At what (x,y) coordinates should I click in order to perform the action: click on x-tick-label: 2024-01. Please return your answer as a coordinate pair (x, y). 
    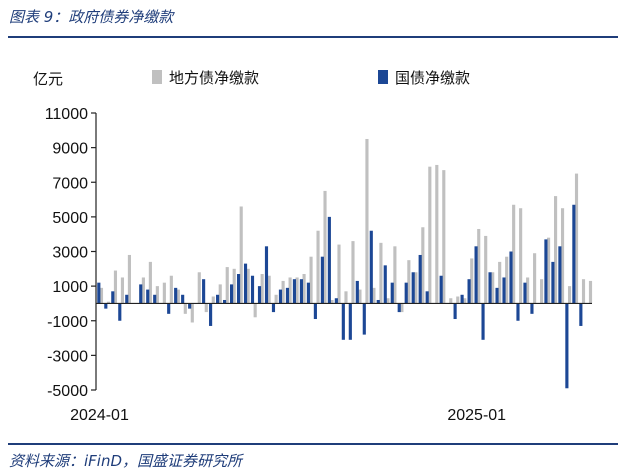
    Looking at the image, I should click on (99, 415).